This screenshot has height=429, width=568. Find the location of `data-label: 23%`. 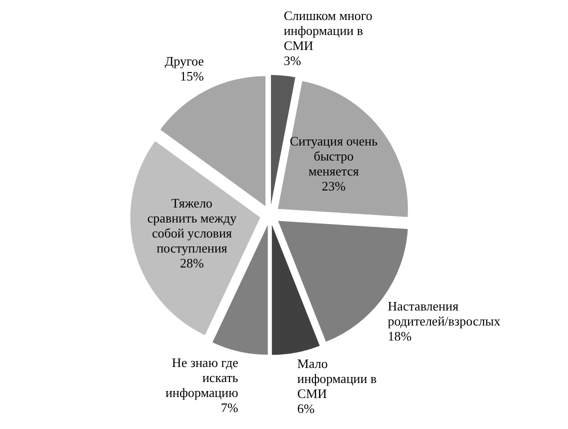

data-label: 23% is located at coordinates (334, 186).